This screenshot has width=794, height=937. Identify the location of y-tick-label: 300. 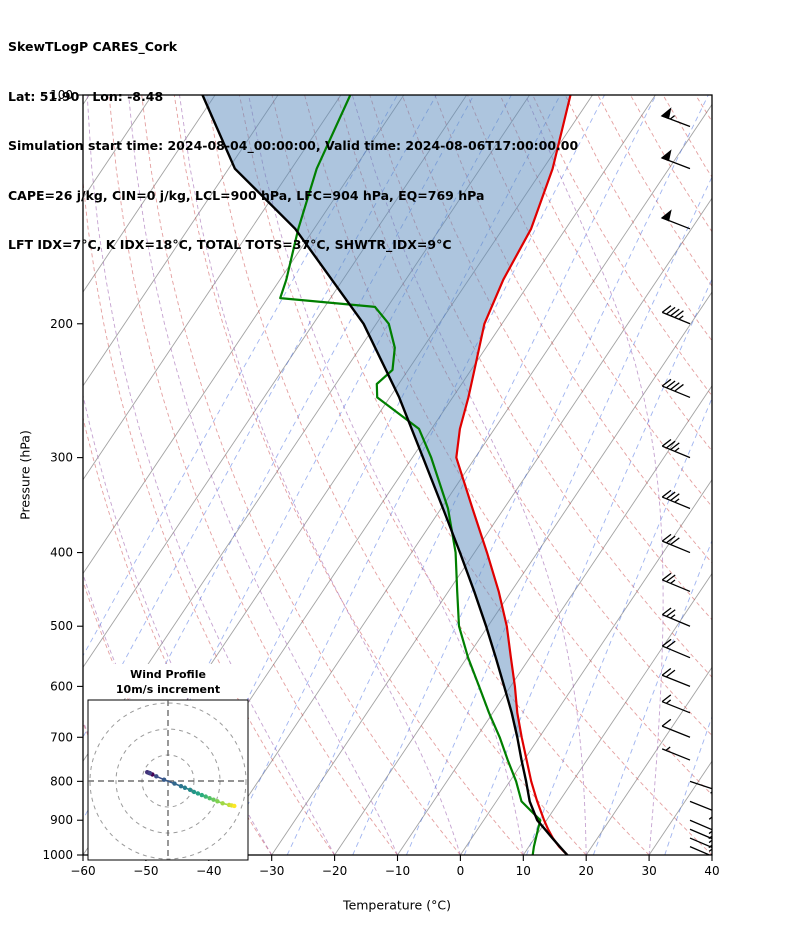
(61, 458).